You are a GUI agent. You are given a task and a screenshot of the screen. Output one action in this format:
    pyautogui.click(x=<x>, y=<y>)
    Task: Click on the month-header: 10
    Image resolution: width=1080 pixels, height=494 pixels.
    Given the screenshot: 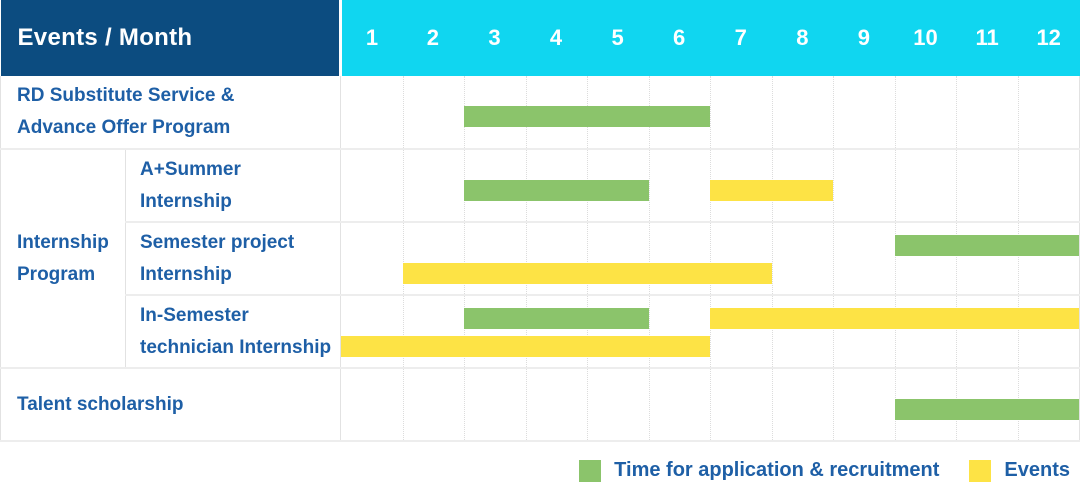 What is the action you would take?
    pyautogui.click(x=925, y=38)
    